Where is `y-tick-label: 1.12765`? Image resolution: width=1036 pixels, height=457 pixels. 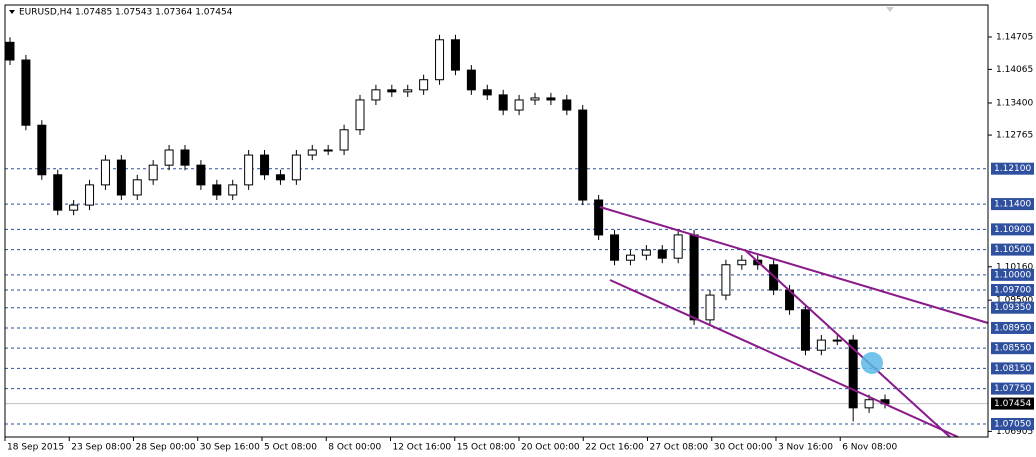
y-tick-label: 1.12765 is located at coordinates (1014, 136).